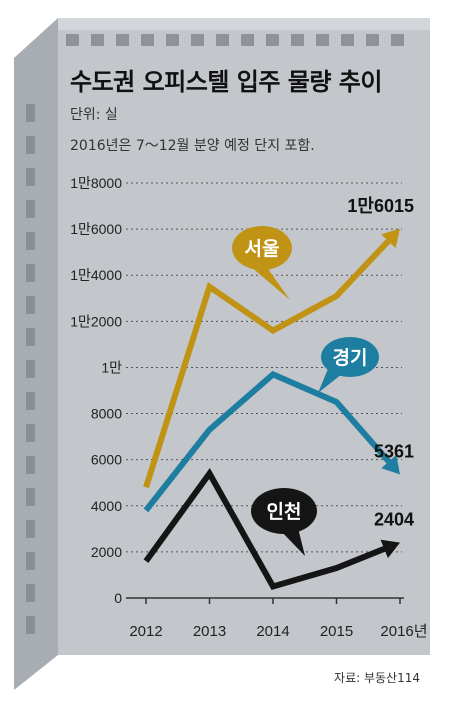 The image size is (450, 708). What do you see at coordinates (94, 115) in the screenshot?
I see `unit-label: 단위: 실` at bounding box center [94, 115].